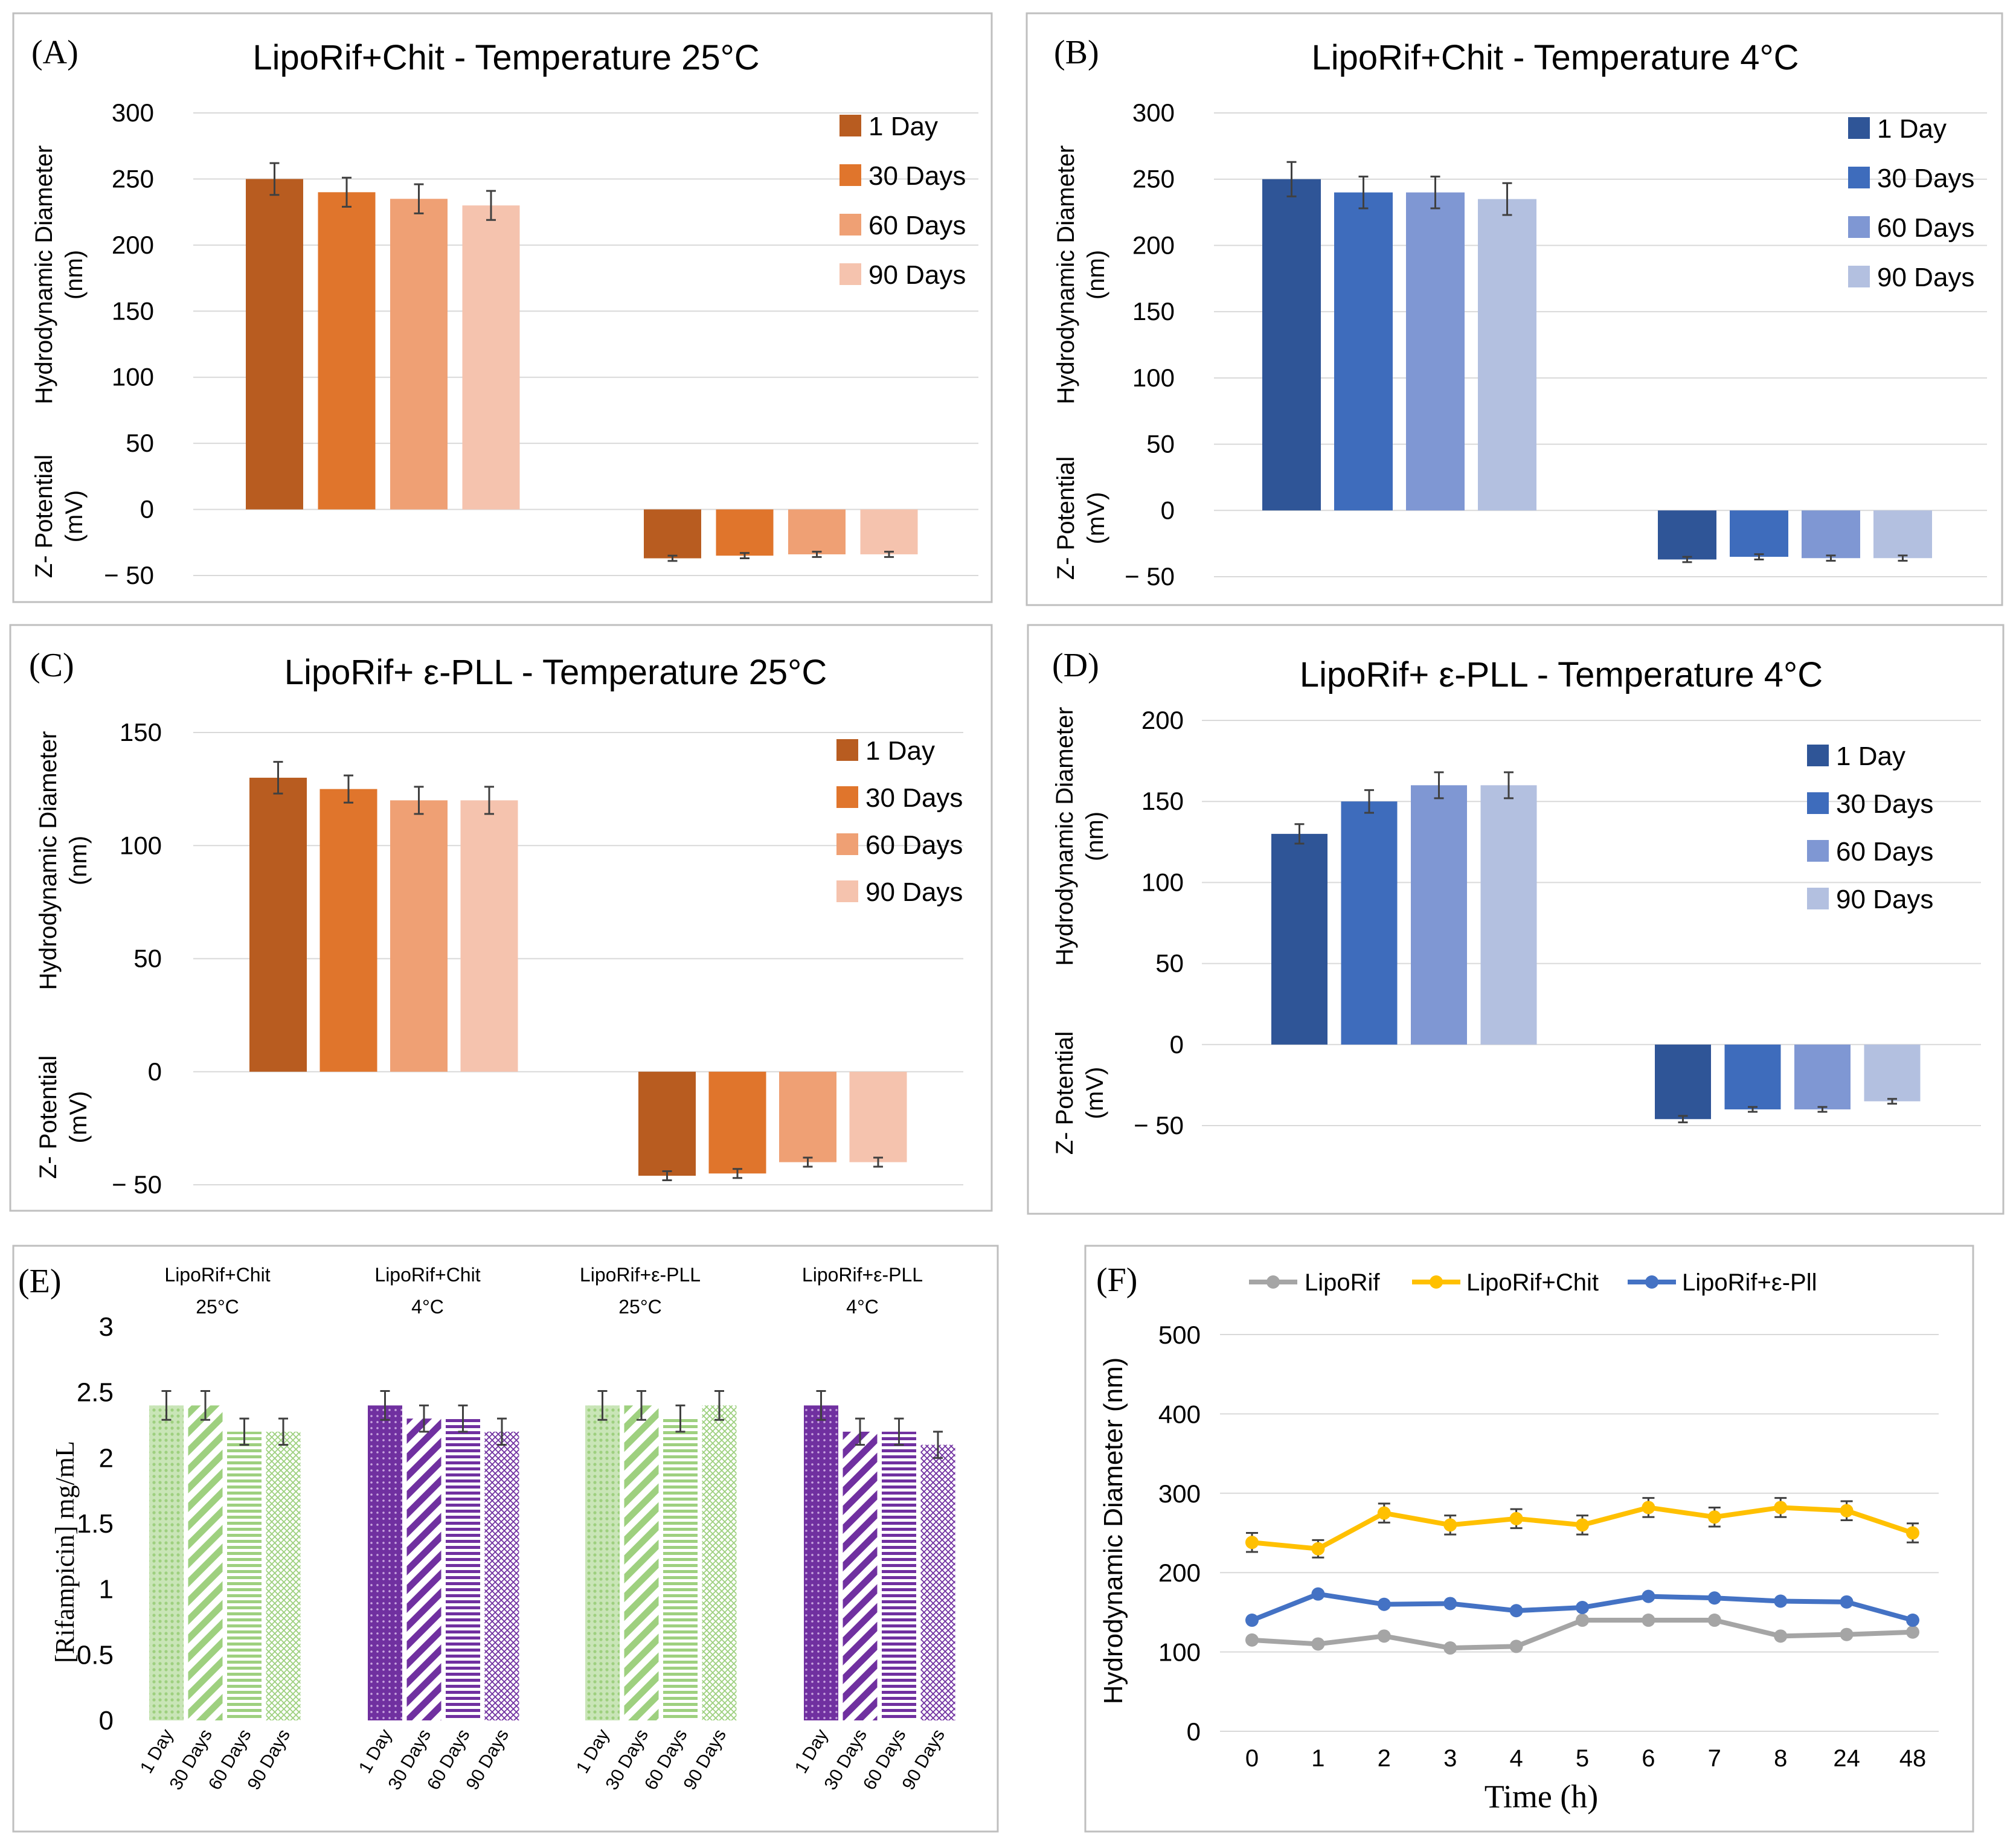 This screenshot has height=1843, width=2016. Describe the element at coordinates (1384, 1758) in the screenshot. I see `x-tick-label: 2` at that location.